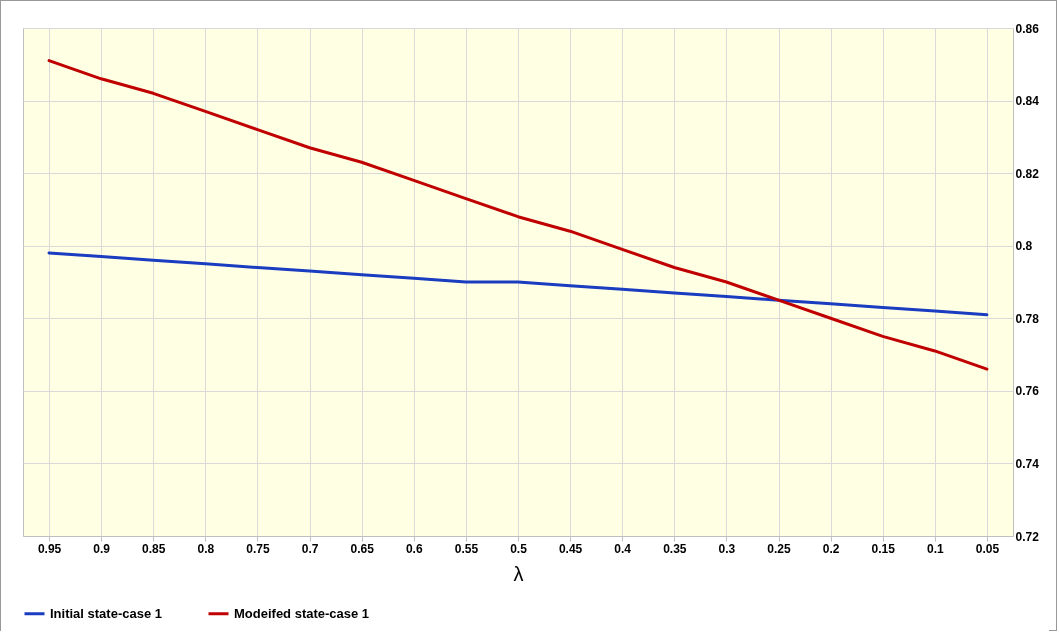 The width and height of the screenshot is (1059, 633). I want to click on x-tick-label: 0.5, so click(519, 548).